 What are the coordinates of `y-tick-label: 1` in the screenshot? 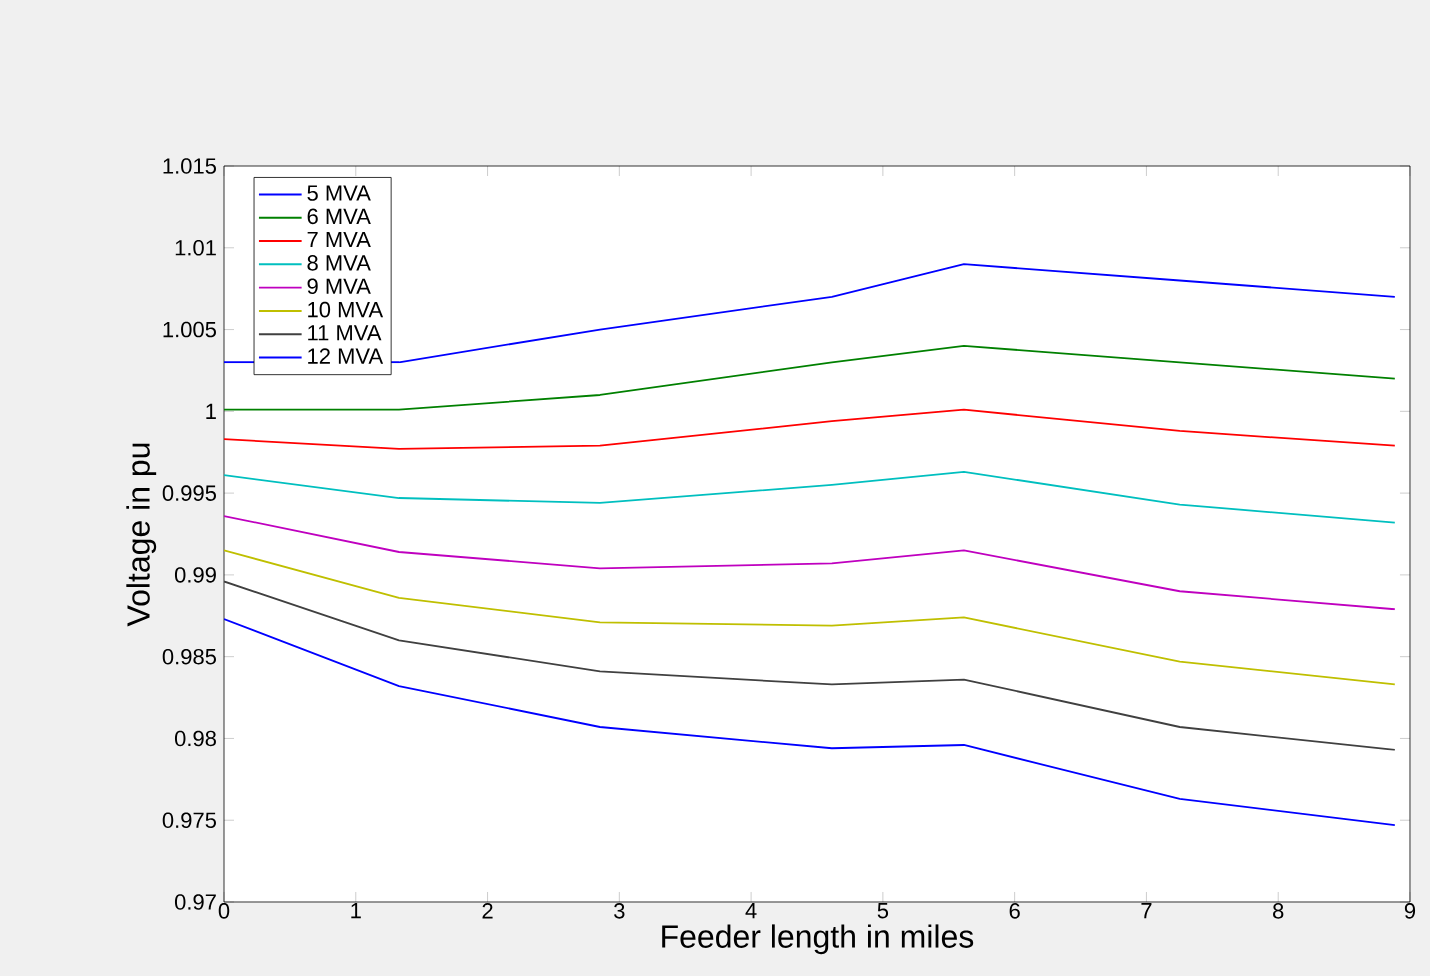 It's located at (211, 411).